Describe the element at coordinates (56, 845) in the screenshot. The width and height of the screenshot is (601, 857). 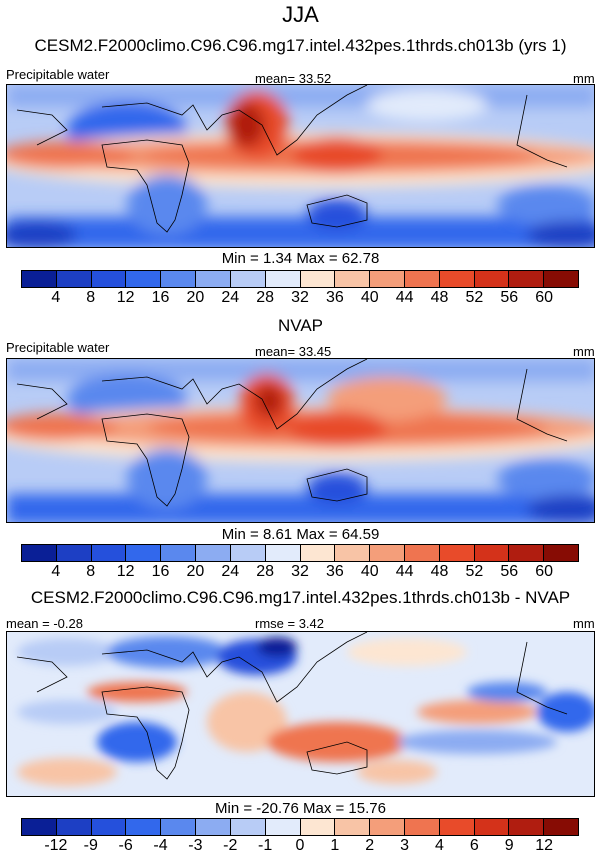
I see `colorbar-tick-label: -12` at that location.